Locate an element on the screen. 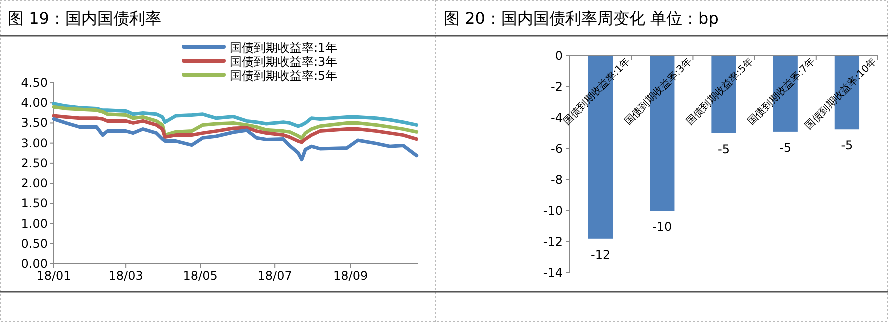 Image resolution: width=888 pixels, height=322 pixels. chart-title: 图 20：国内国债利率周变化 单位：bp is located at coordinates (581, 18).